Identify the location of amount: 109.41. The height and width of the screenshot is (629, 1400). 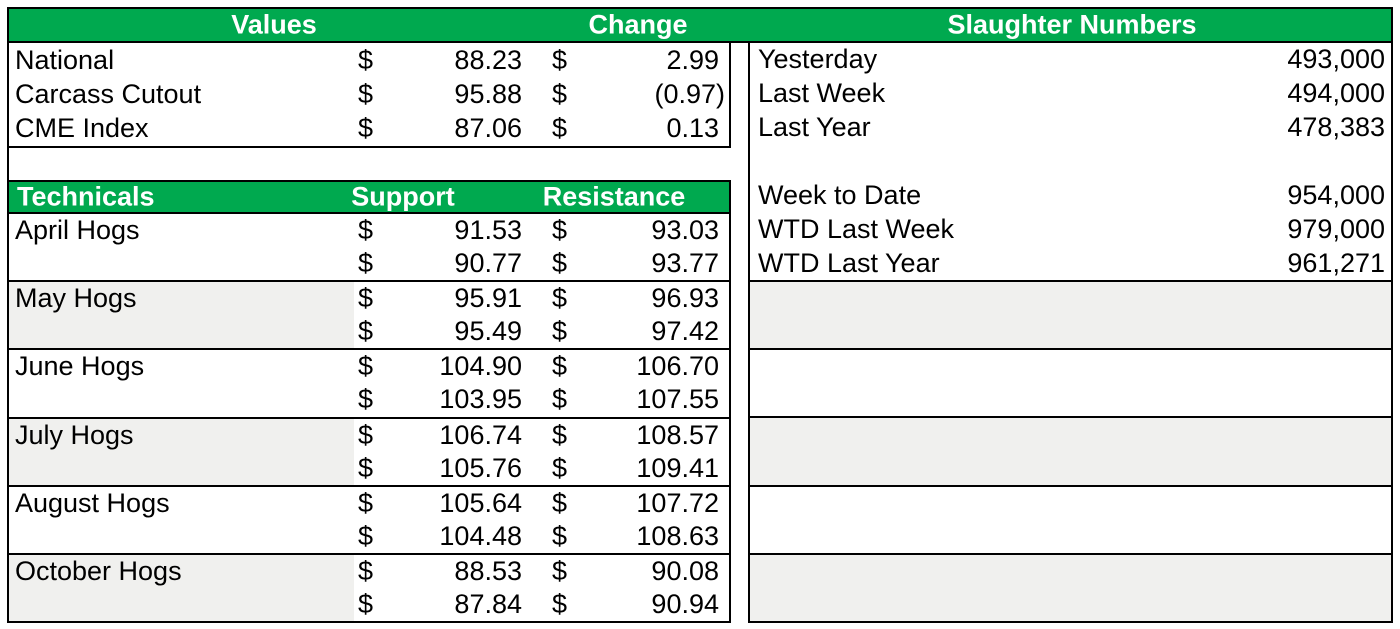
(677, 467).